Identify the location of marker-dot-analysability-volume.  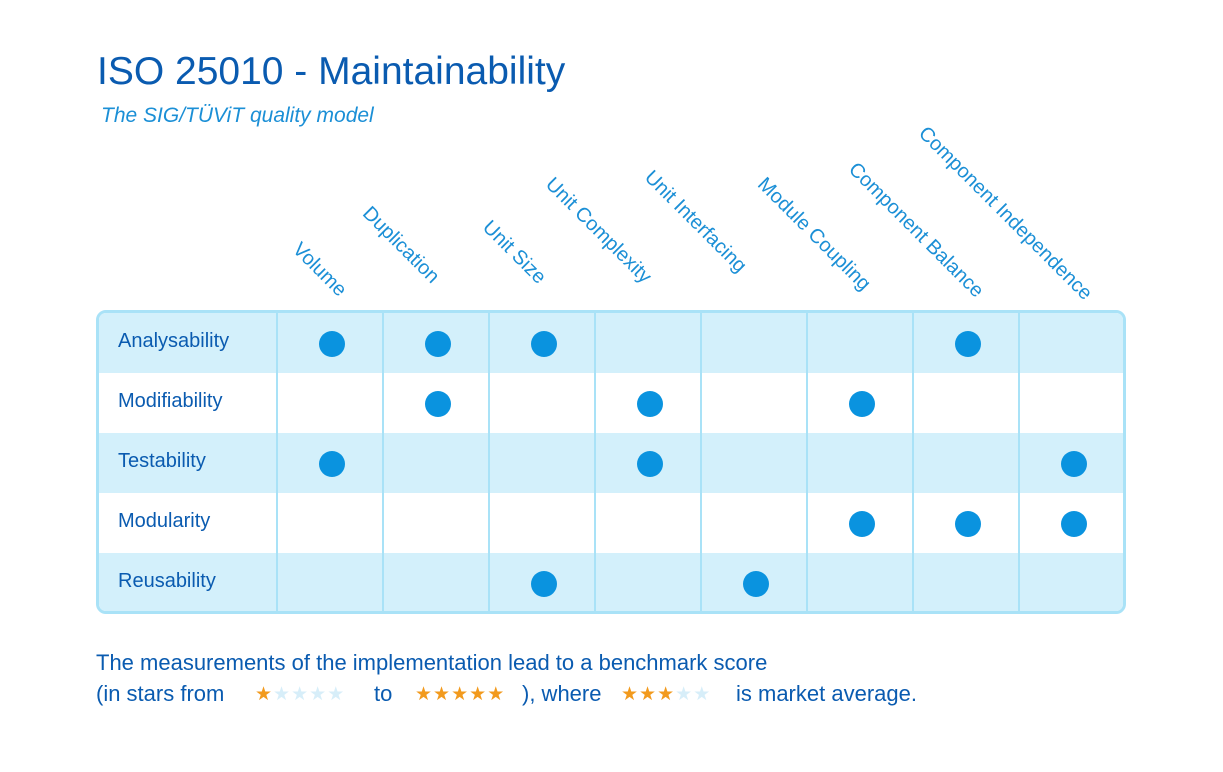
(332, 344).